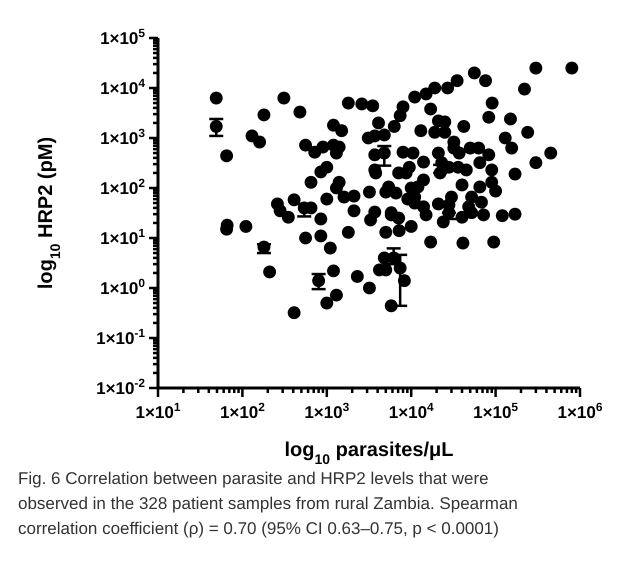 This screenshot has height=561, width=629. Describe the element at coordinates (243, 411) in the screenshot. I see `x-tick-label: 1×10$^{2}$` at that location.